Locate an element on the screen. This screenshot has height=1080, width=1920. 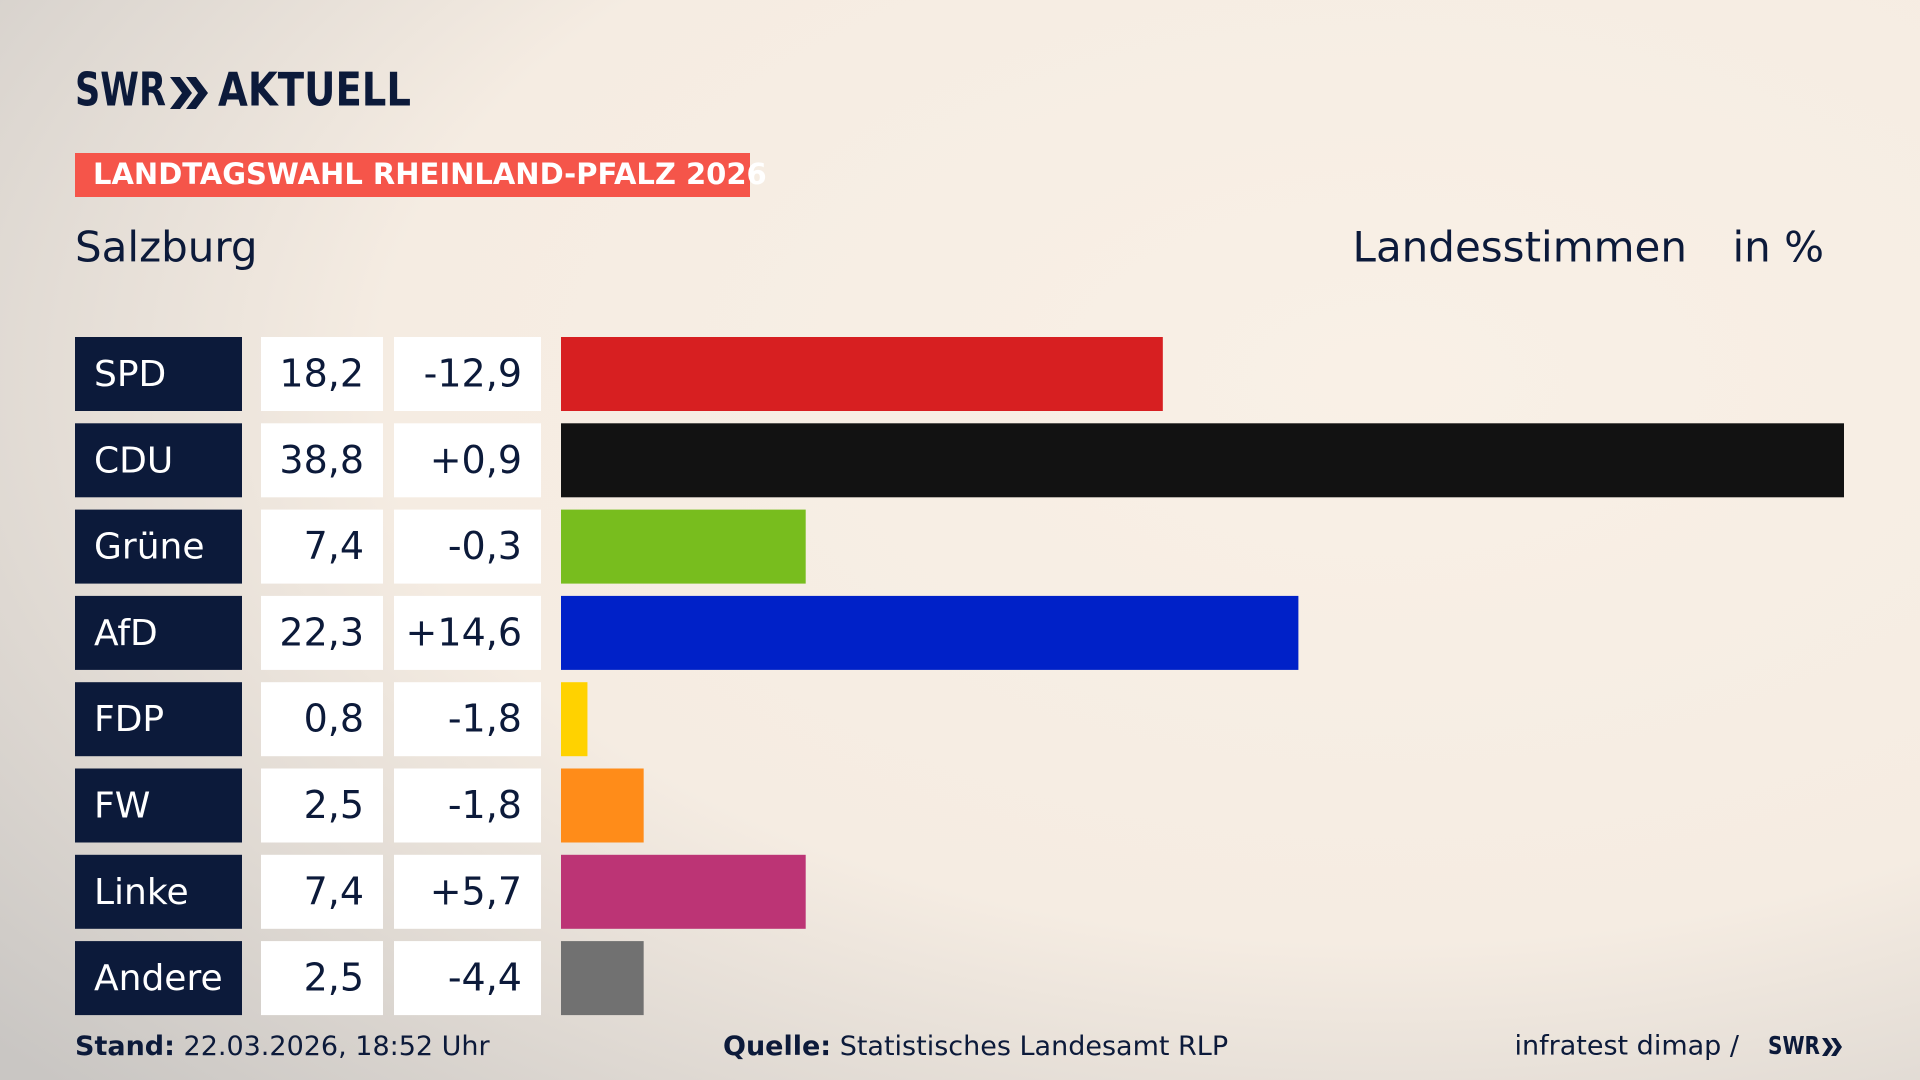
party-label: Linke is located at coordinates (141, 892).